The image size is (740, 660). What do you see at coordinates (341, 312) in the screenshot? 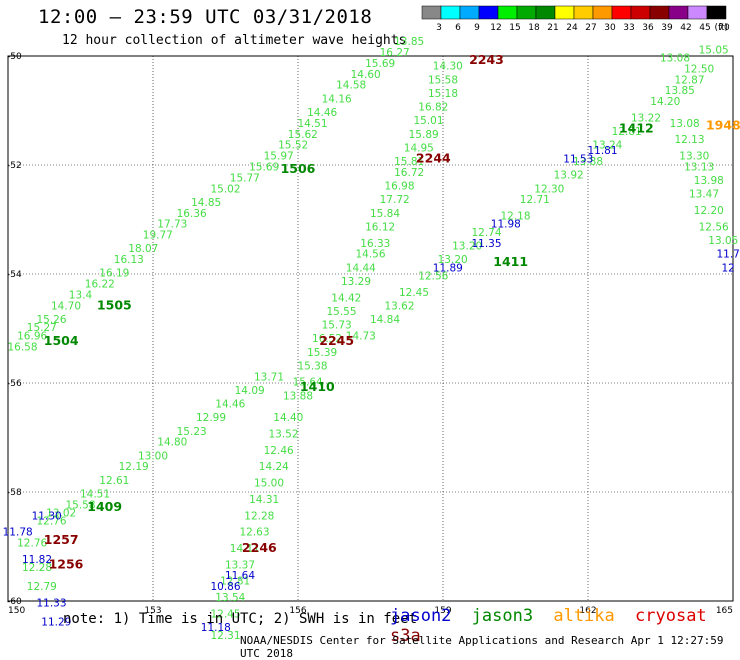
I see `swh-label-jason3: 15.55` at bounding box center [341, 312].